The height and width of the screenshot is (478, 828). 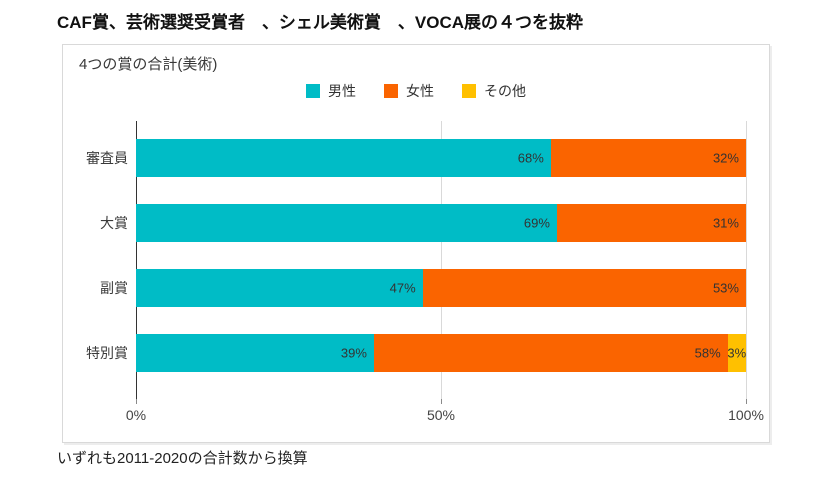 I want to click on data-label: 39%, so click(x=353, y=353).